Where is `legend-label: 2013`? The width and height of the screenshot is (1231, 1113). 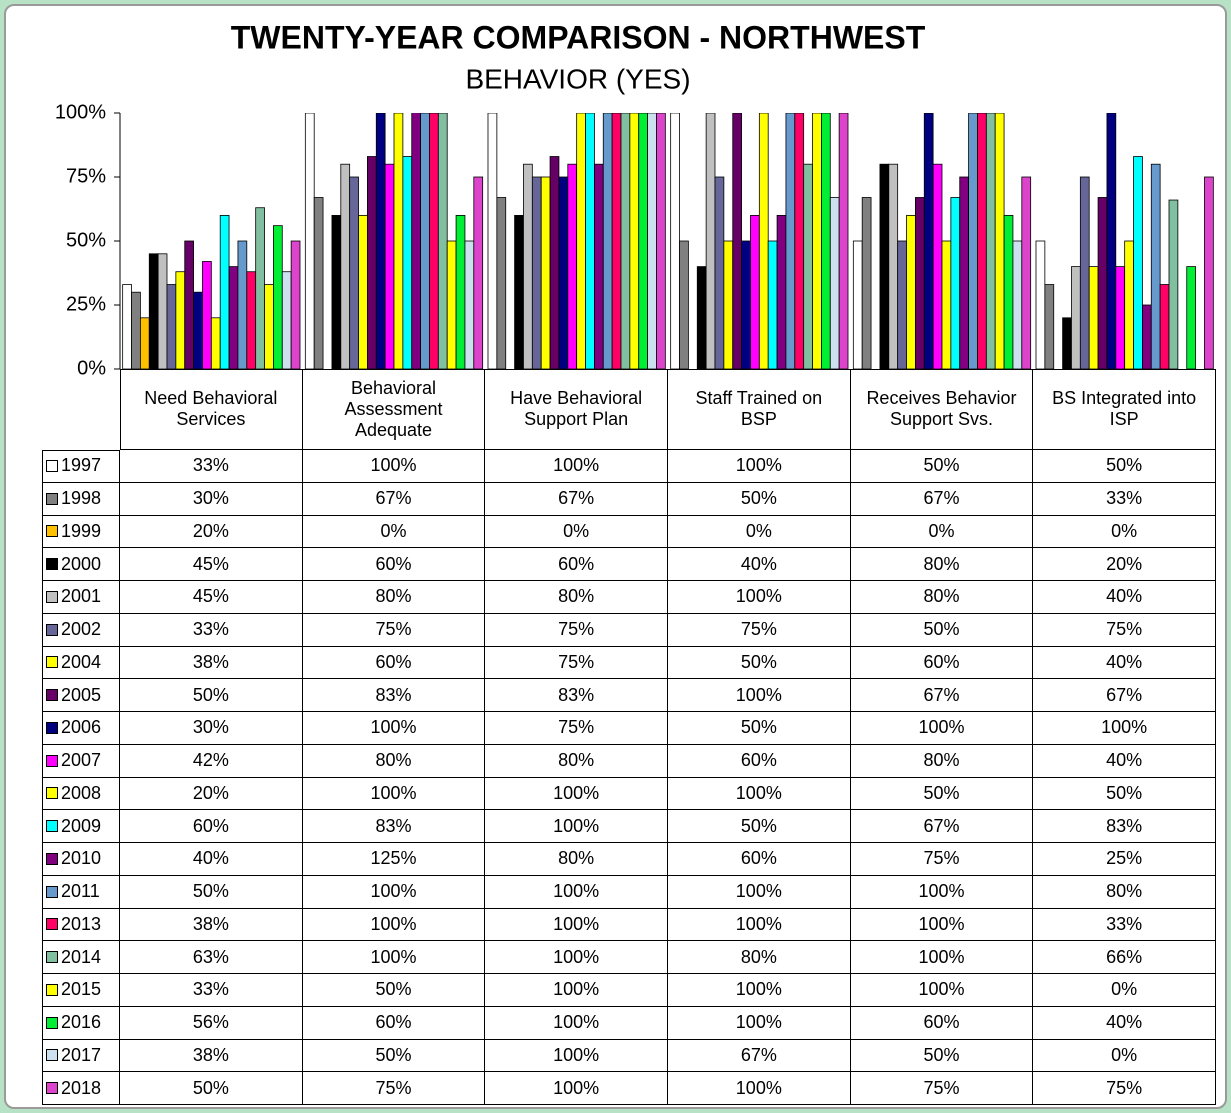 legend-label: 2013 is located at coordinates (81, 923).